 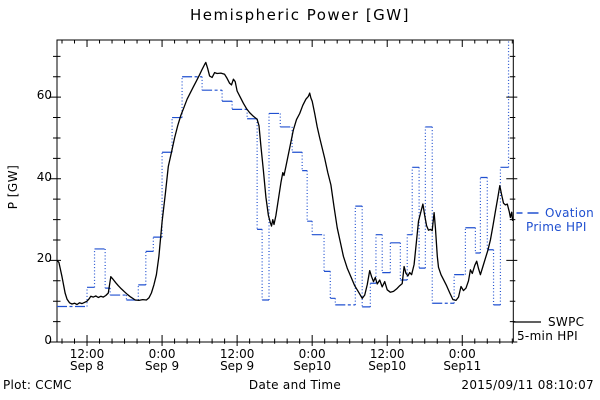 I want to click on x-tick-label: 0:00 Sep11, so click(x=462, y=360).